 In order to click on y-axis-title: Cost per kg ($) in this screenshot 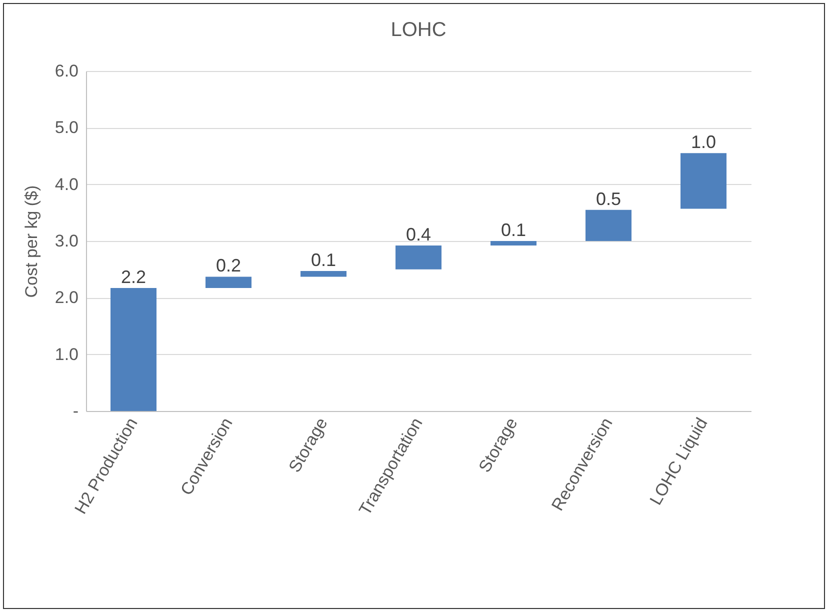, I will do `click(31, 241)`.